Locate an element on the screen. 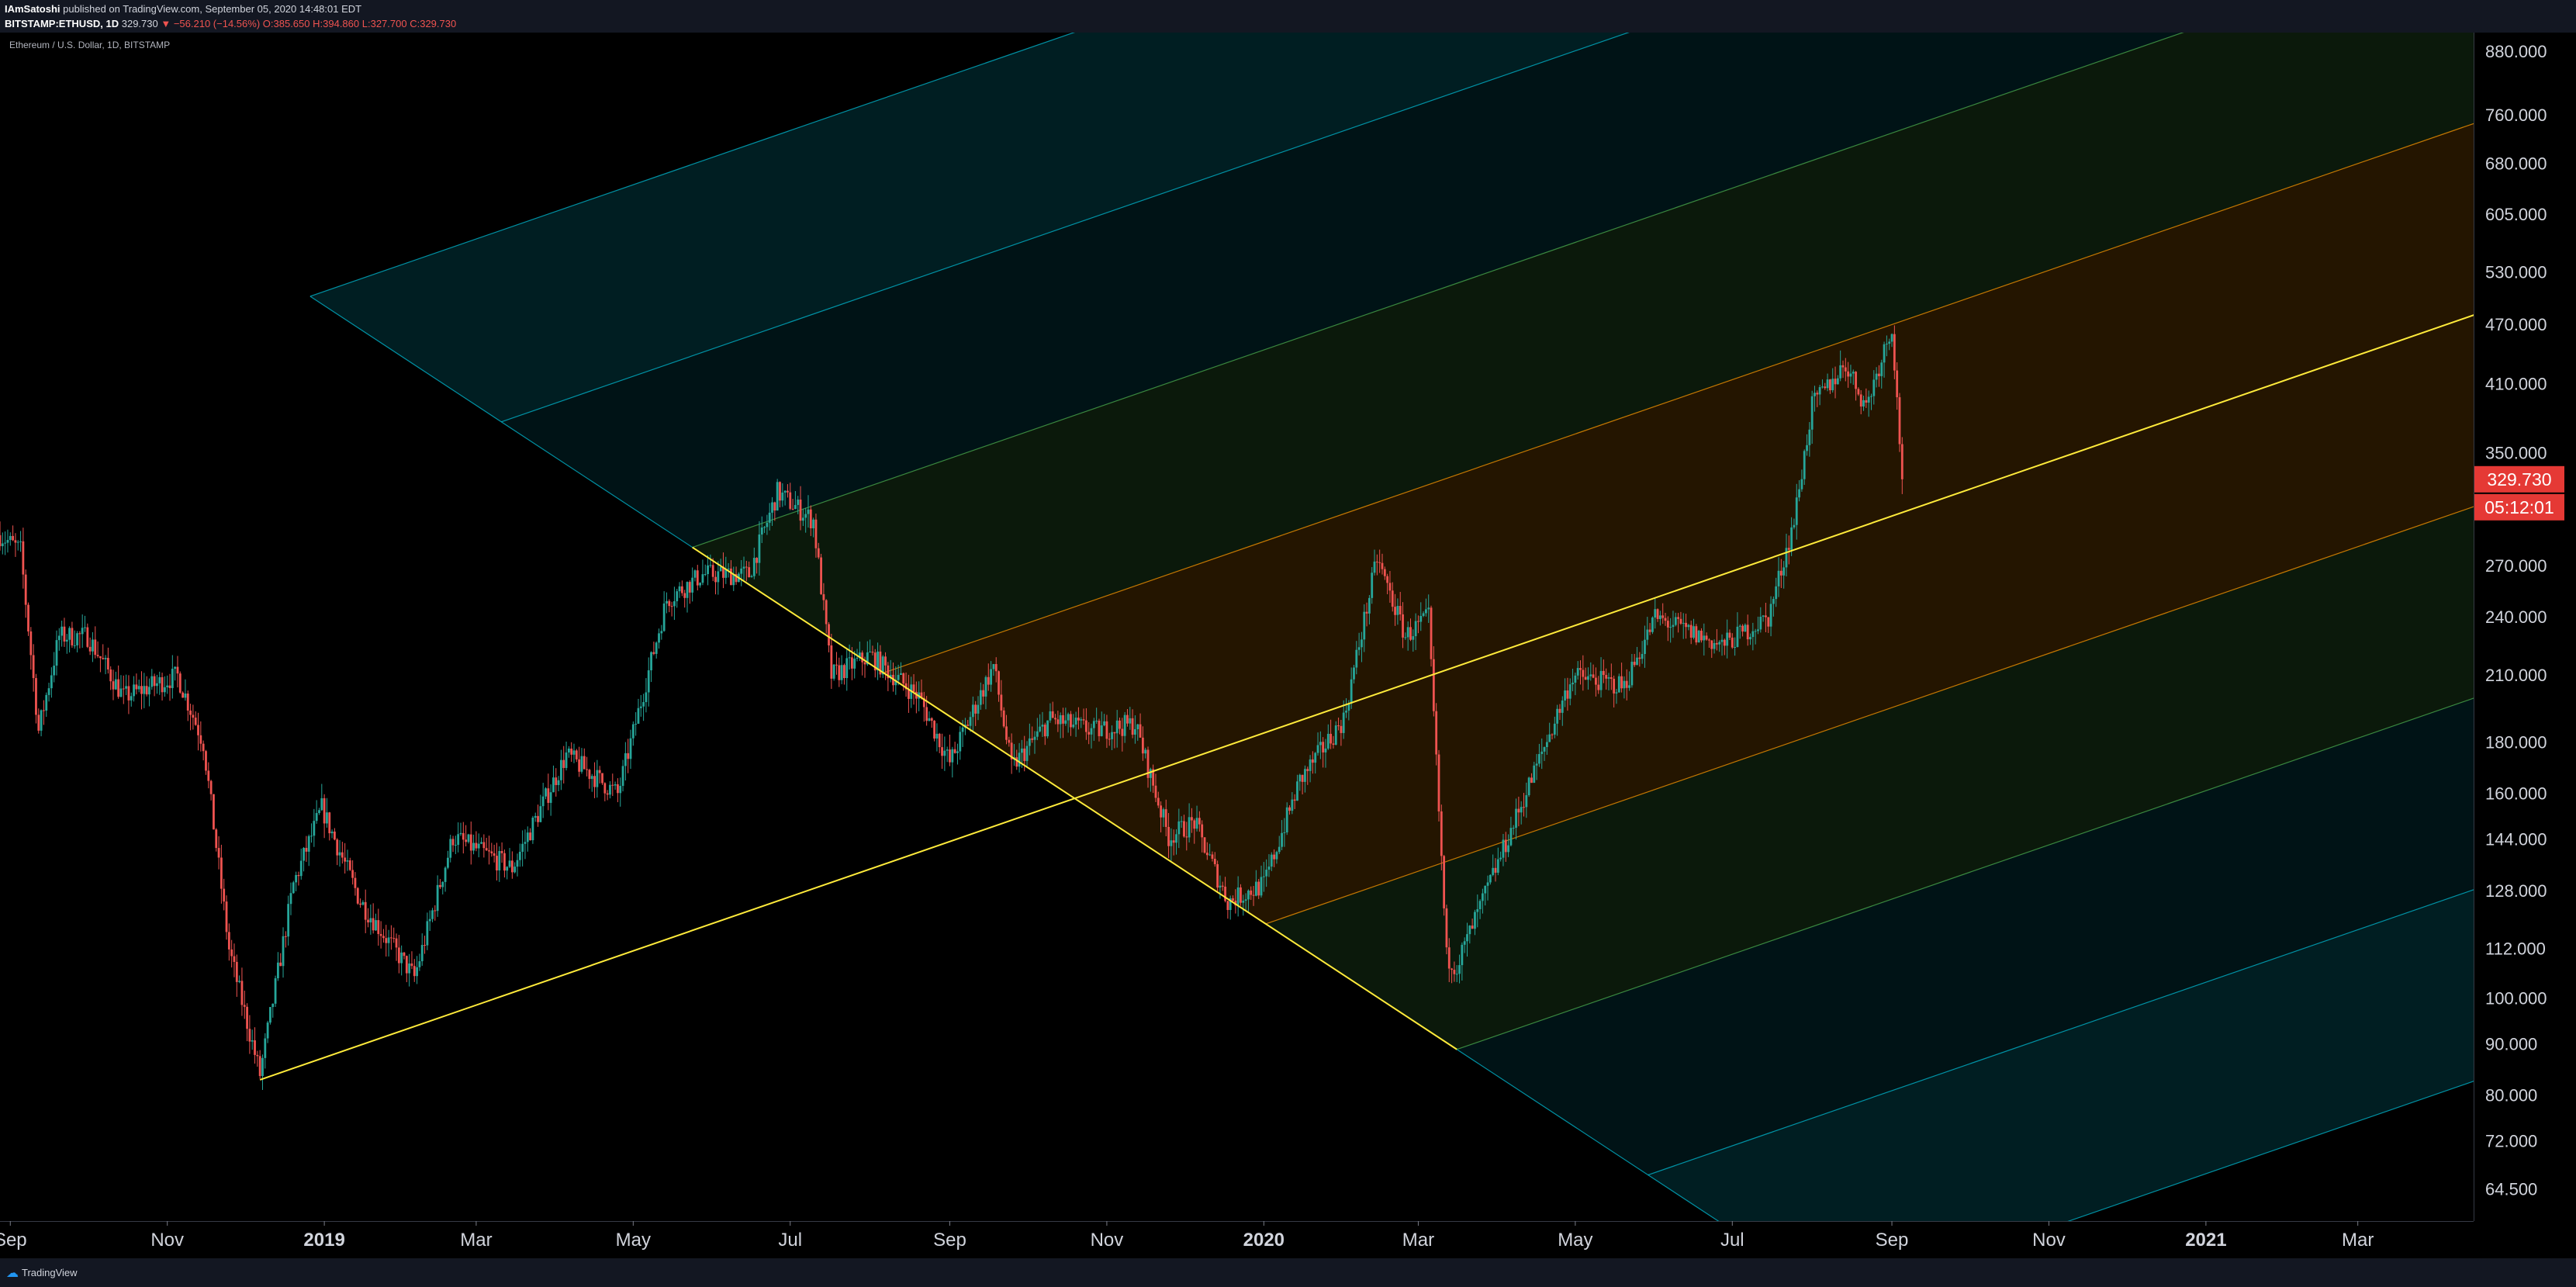 Image resolution: width=2576 pixels, height=1287 pixels. open-value: O:385.650 is located at coordinates (286, 23).